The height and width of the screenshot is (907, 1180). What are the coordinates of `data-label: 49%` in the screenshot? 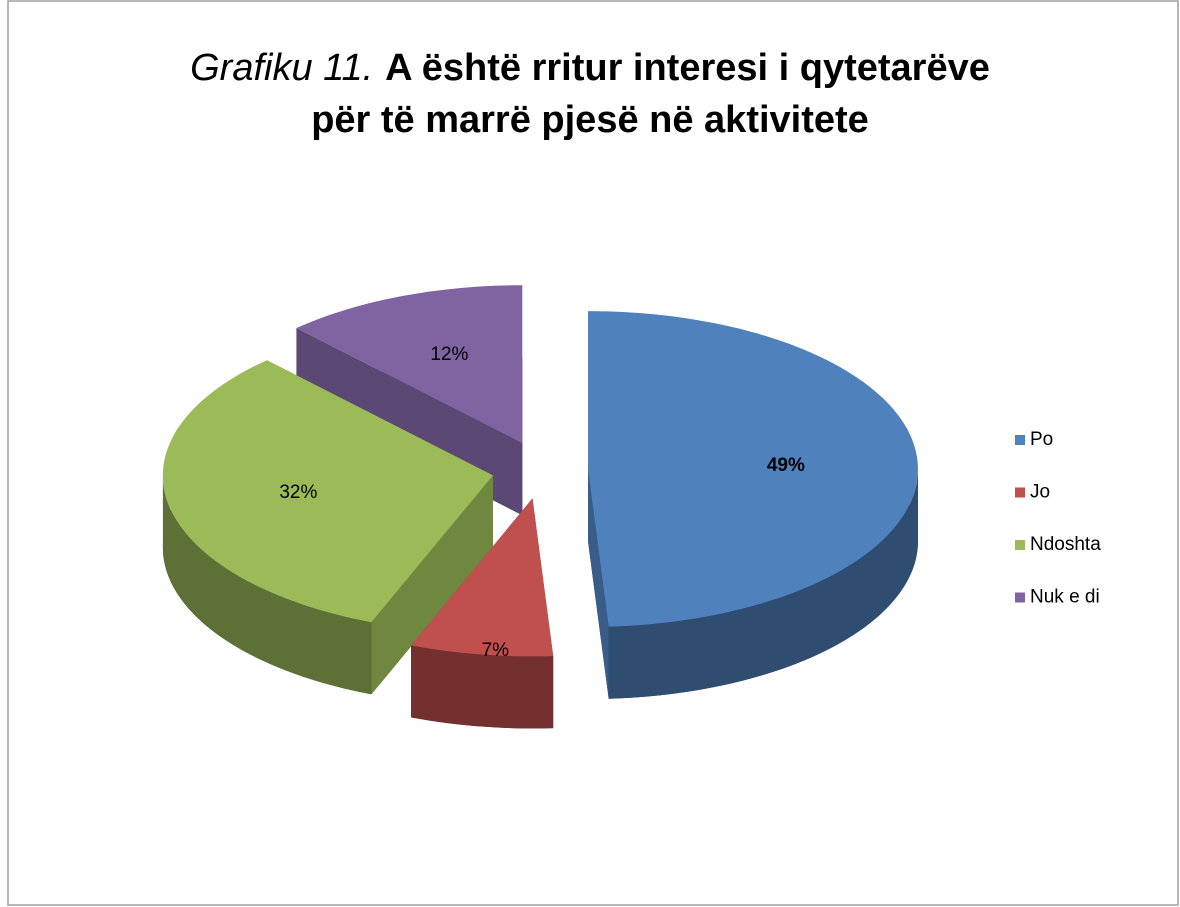 It's located at (786, 465).